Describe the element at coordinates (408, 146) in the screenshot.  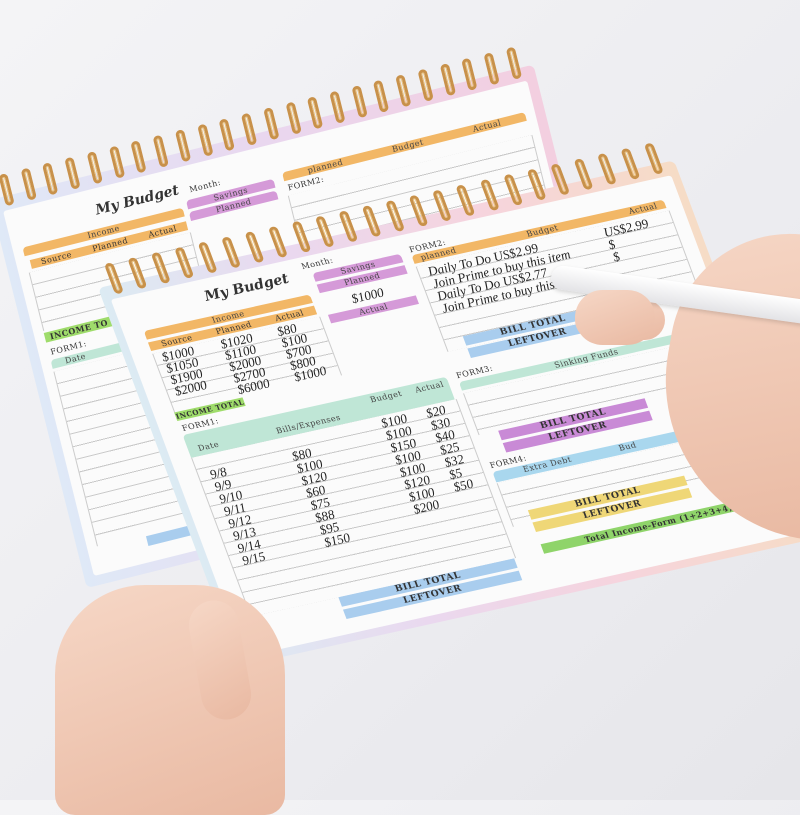
I see `back-form2-budget: Budget` at that location.